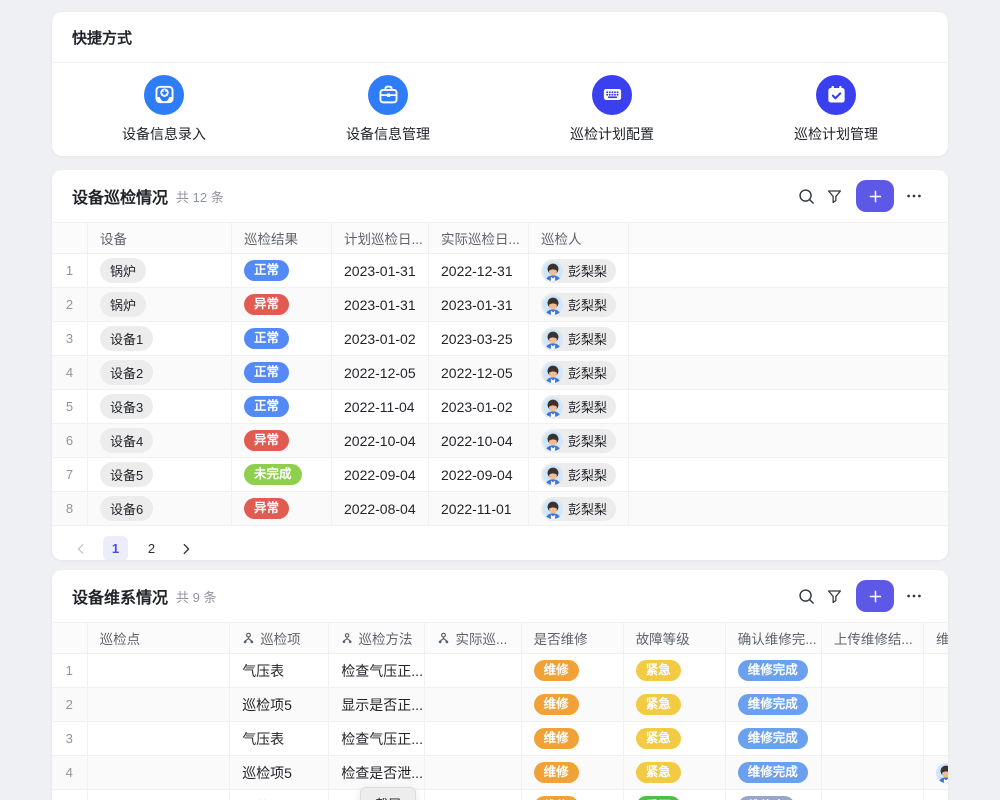  I want to click on actual-date-cell: 2022-12-05, so click(479, 372).